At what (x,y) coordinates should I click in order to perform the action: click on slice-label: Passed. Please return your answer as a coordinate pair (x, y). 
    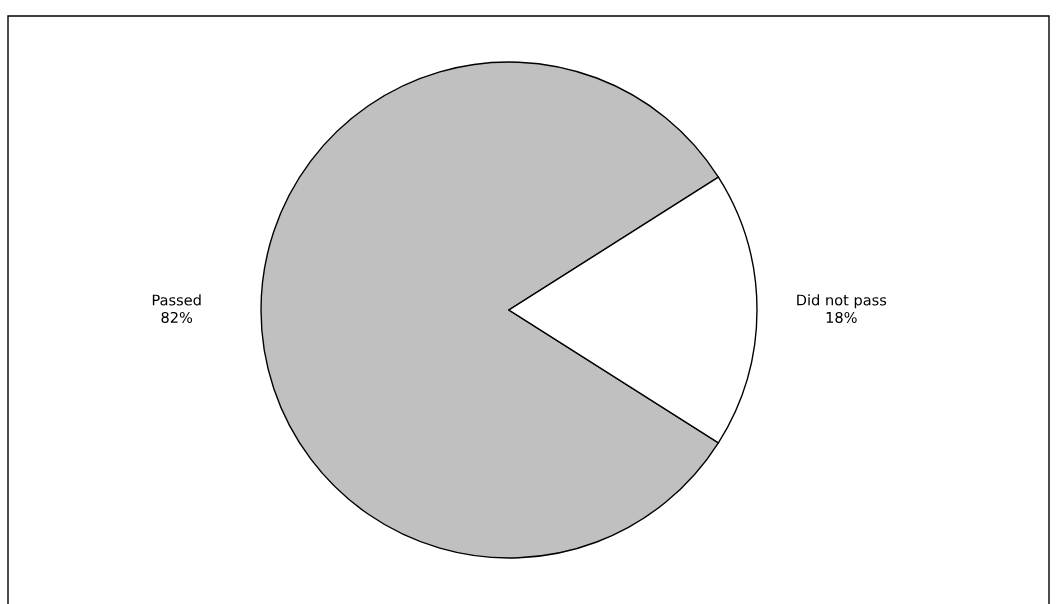
    Looking at the image, I should click on (176, 300).